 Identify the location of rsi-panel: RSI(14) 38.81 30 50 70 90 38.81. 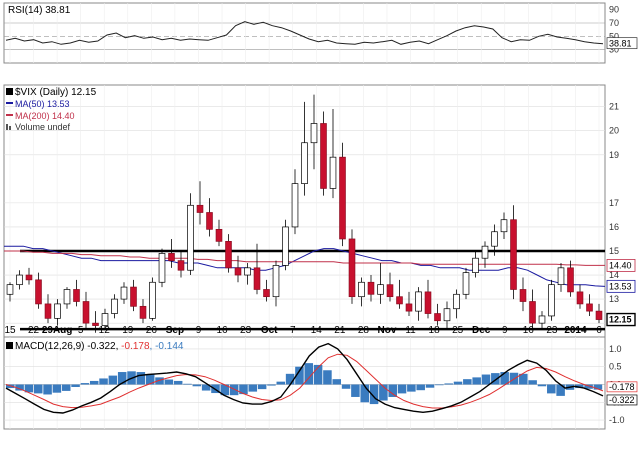
(320, 33).